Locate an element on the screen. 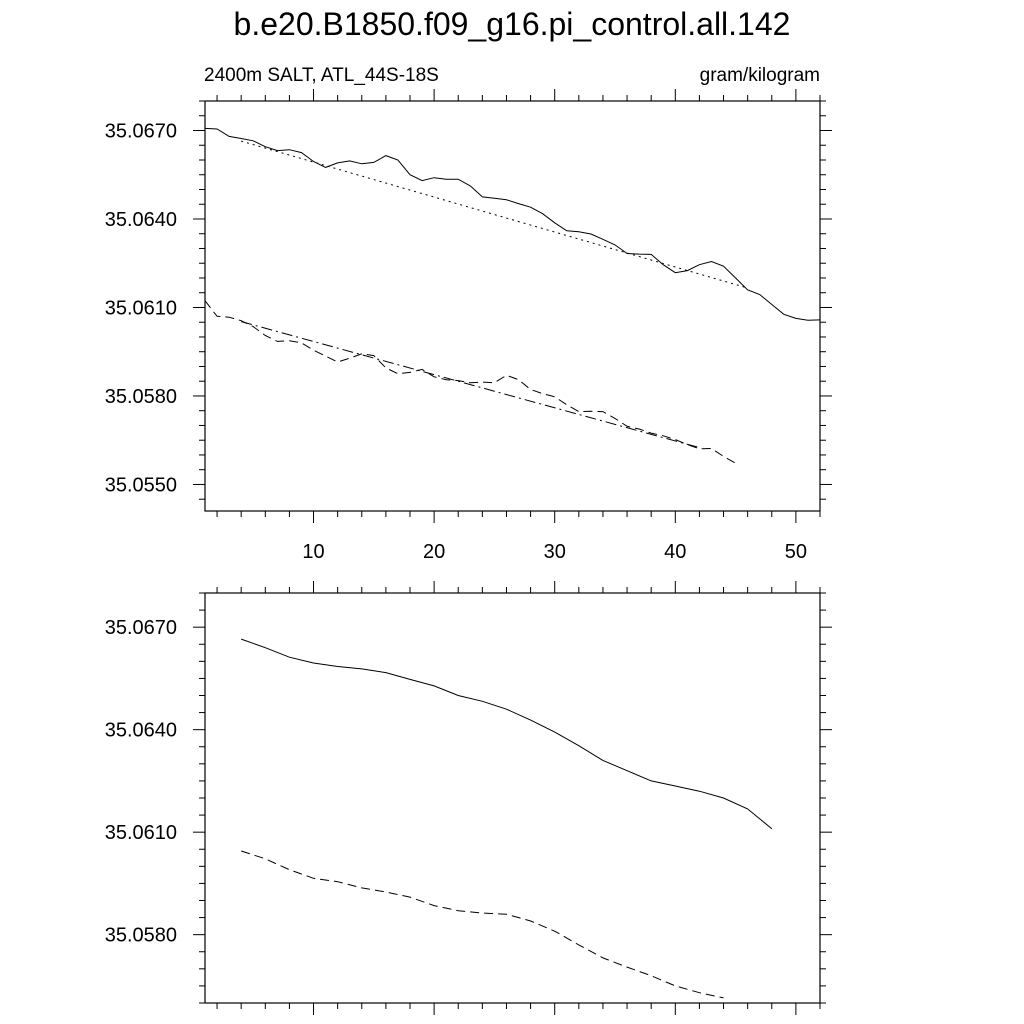  x-tick-label: 10 is located at coordinates (313, 552).